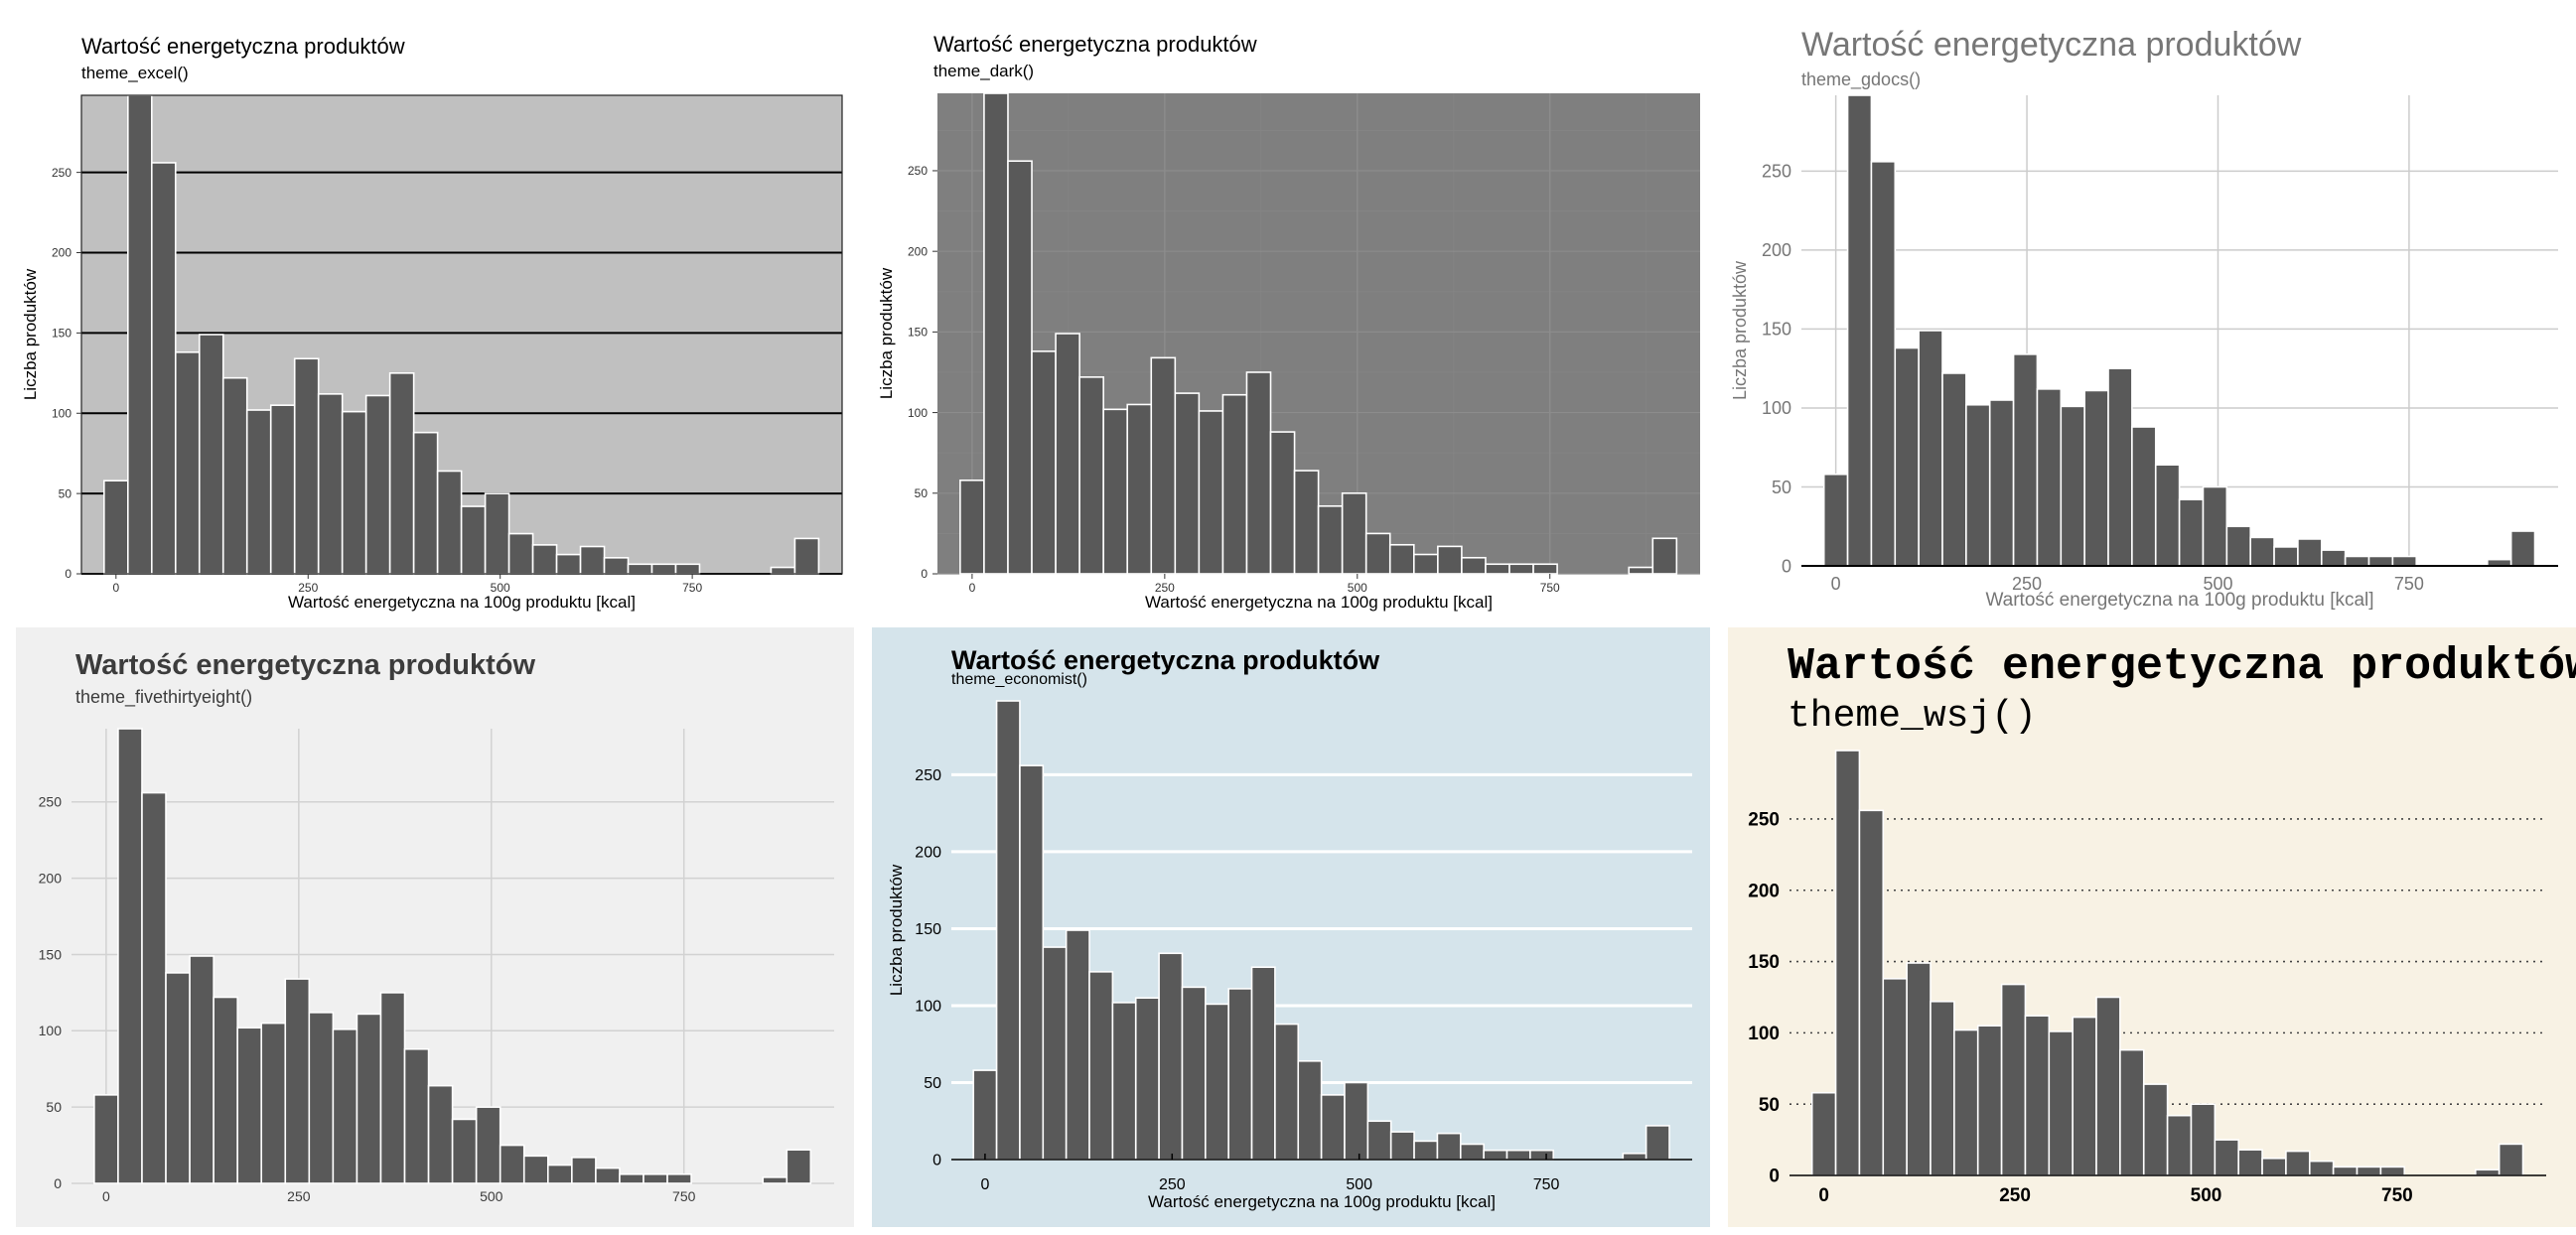  I want to click on chart-subtitle: theme_wsj(), so click(1912, 717).